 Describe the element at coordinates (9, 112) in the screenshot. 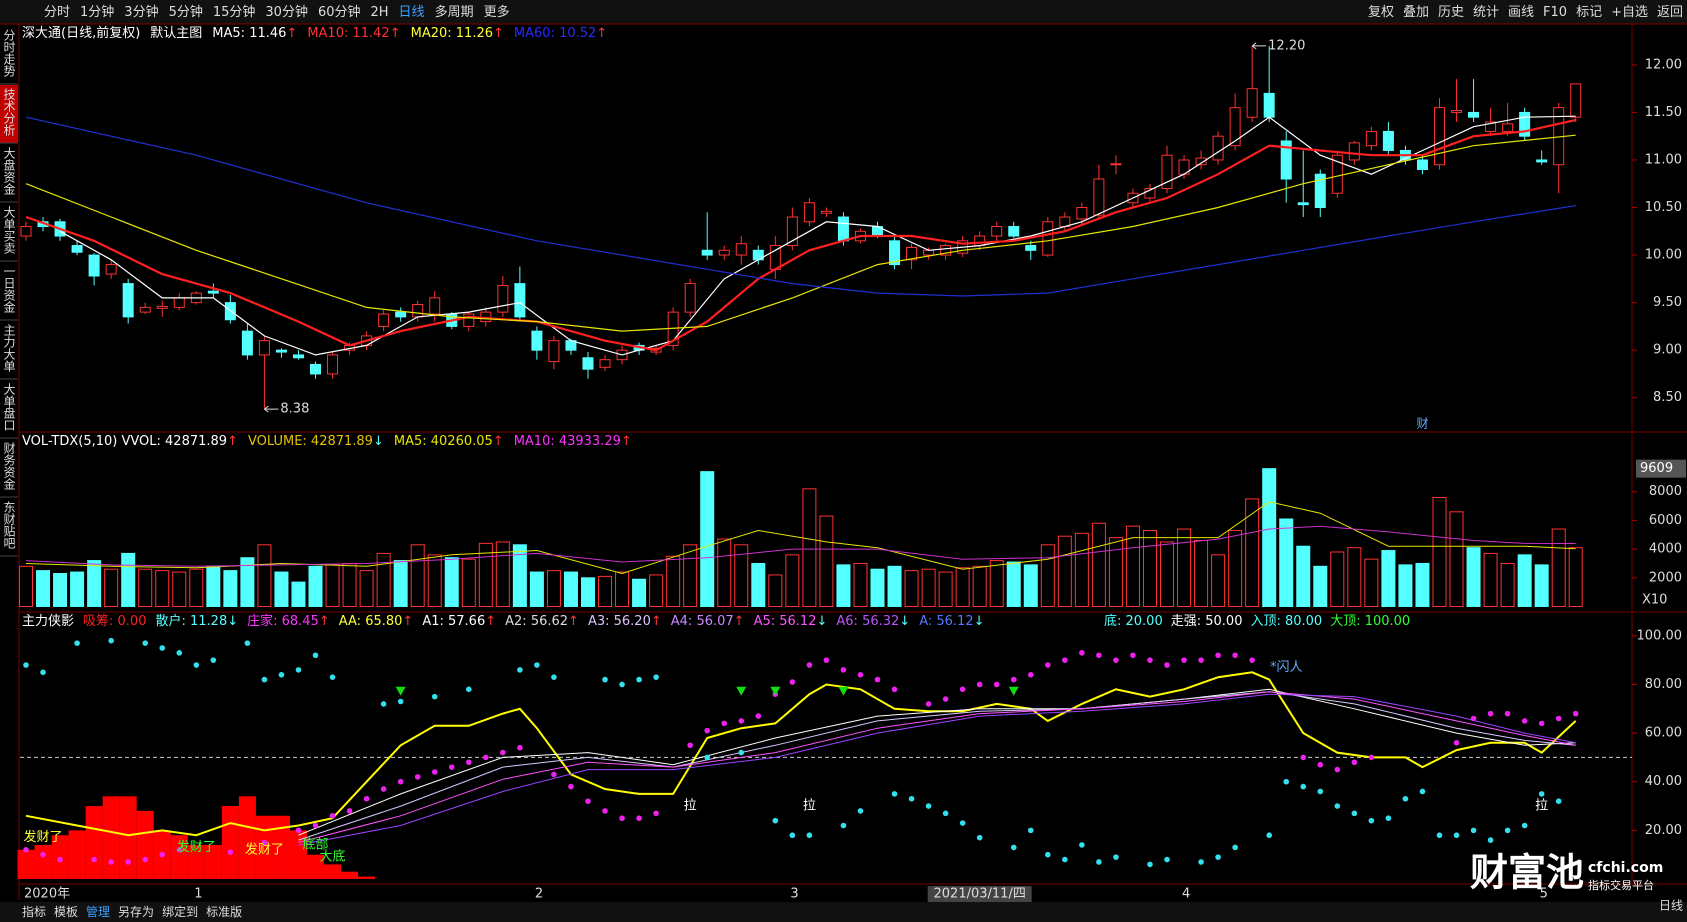

I see `side-tab: 技术分析` at that location.